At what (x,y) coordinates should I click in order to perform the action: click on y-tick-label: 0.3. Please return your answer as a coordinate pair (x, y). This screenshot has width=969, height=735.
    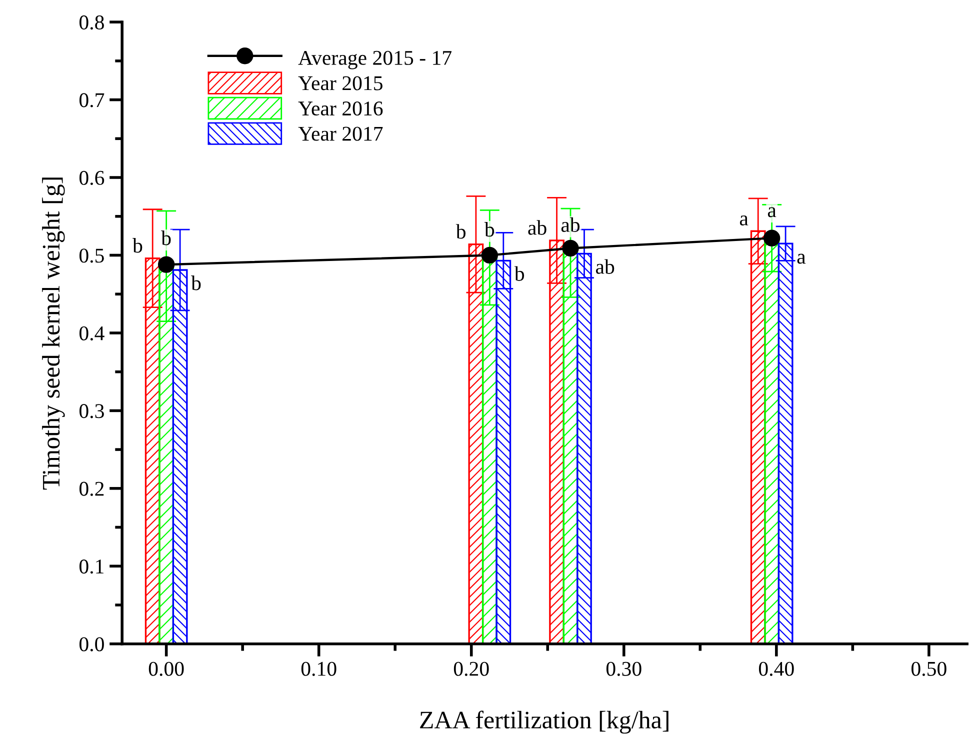
    Looking at the image, I should click on (91, 411).